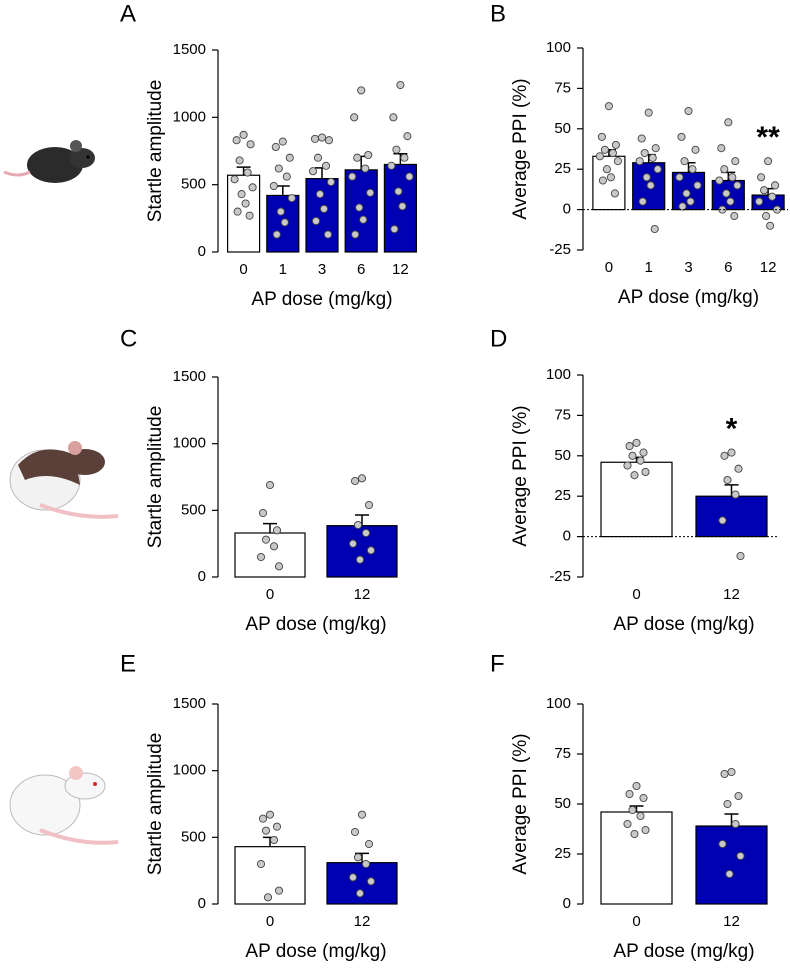  I want to click on panel-label: B, so click(498, 13).